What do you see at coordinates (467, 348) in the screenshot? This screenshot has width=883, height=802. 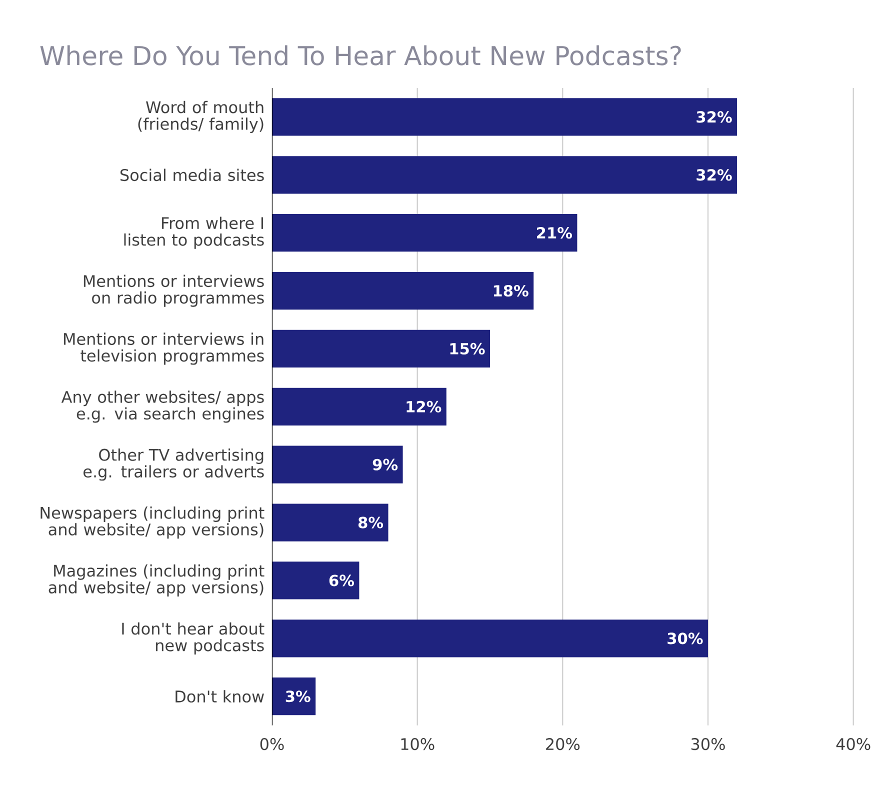 I see `data-label: 15%` at bounding box center [467, 348].